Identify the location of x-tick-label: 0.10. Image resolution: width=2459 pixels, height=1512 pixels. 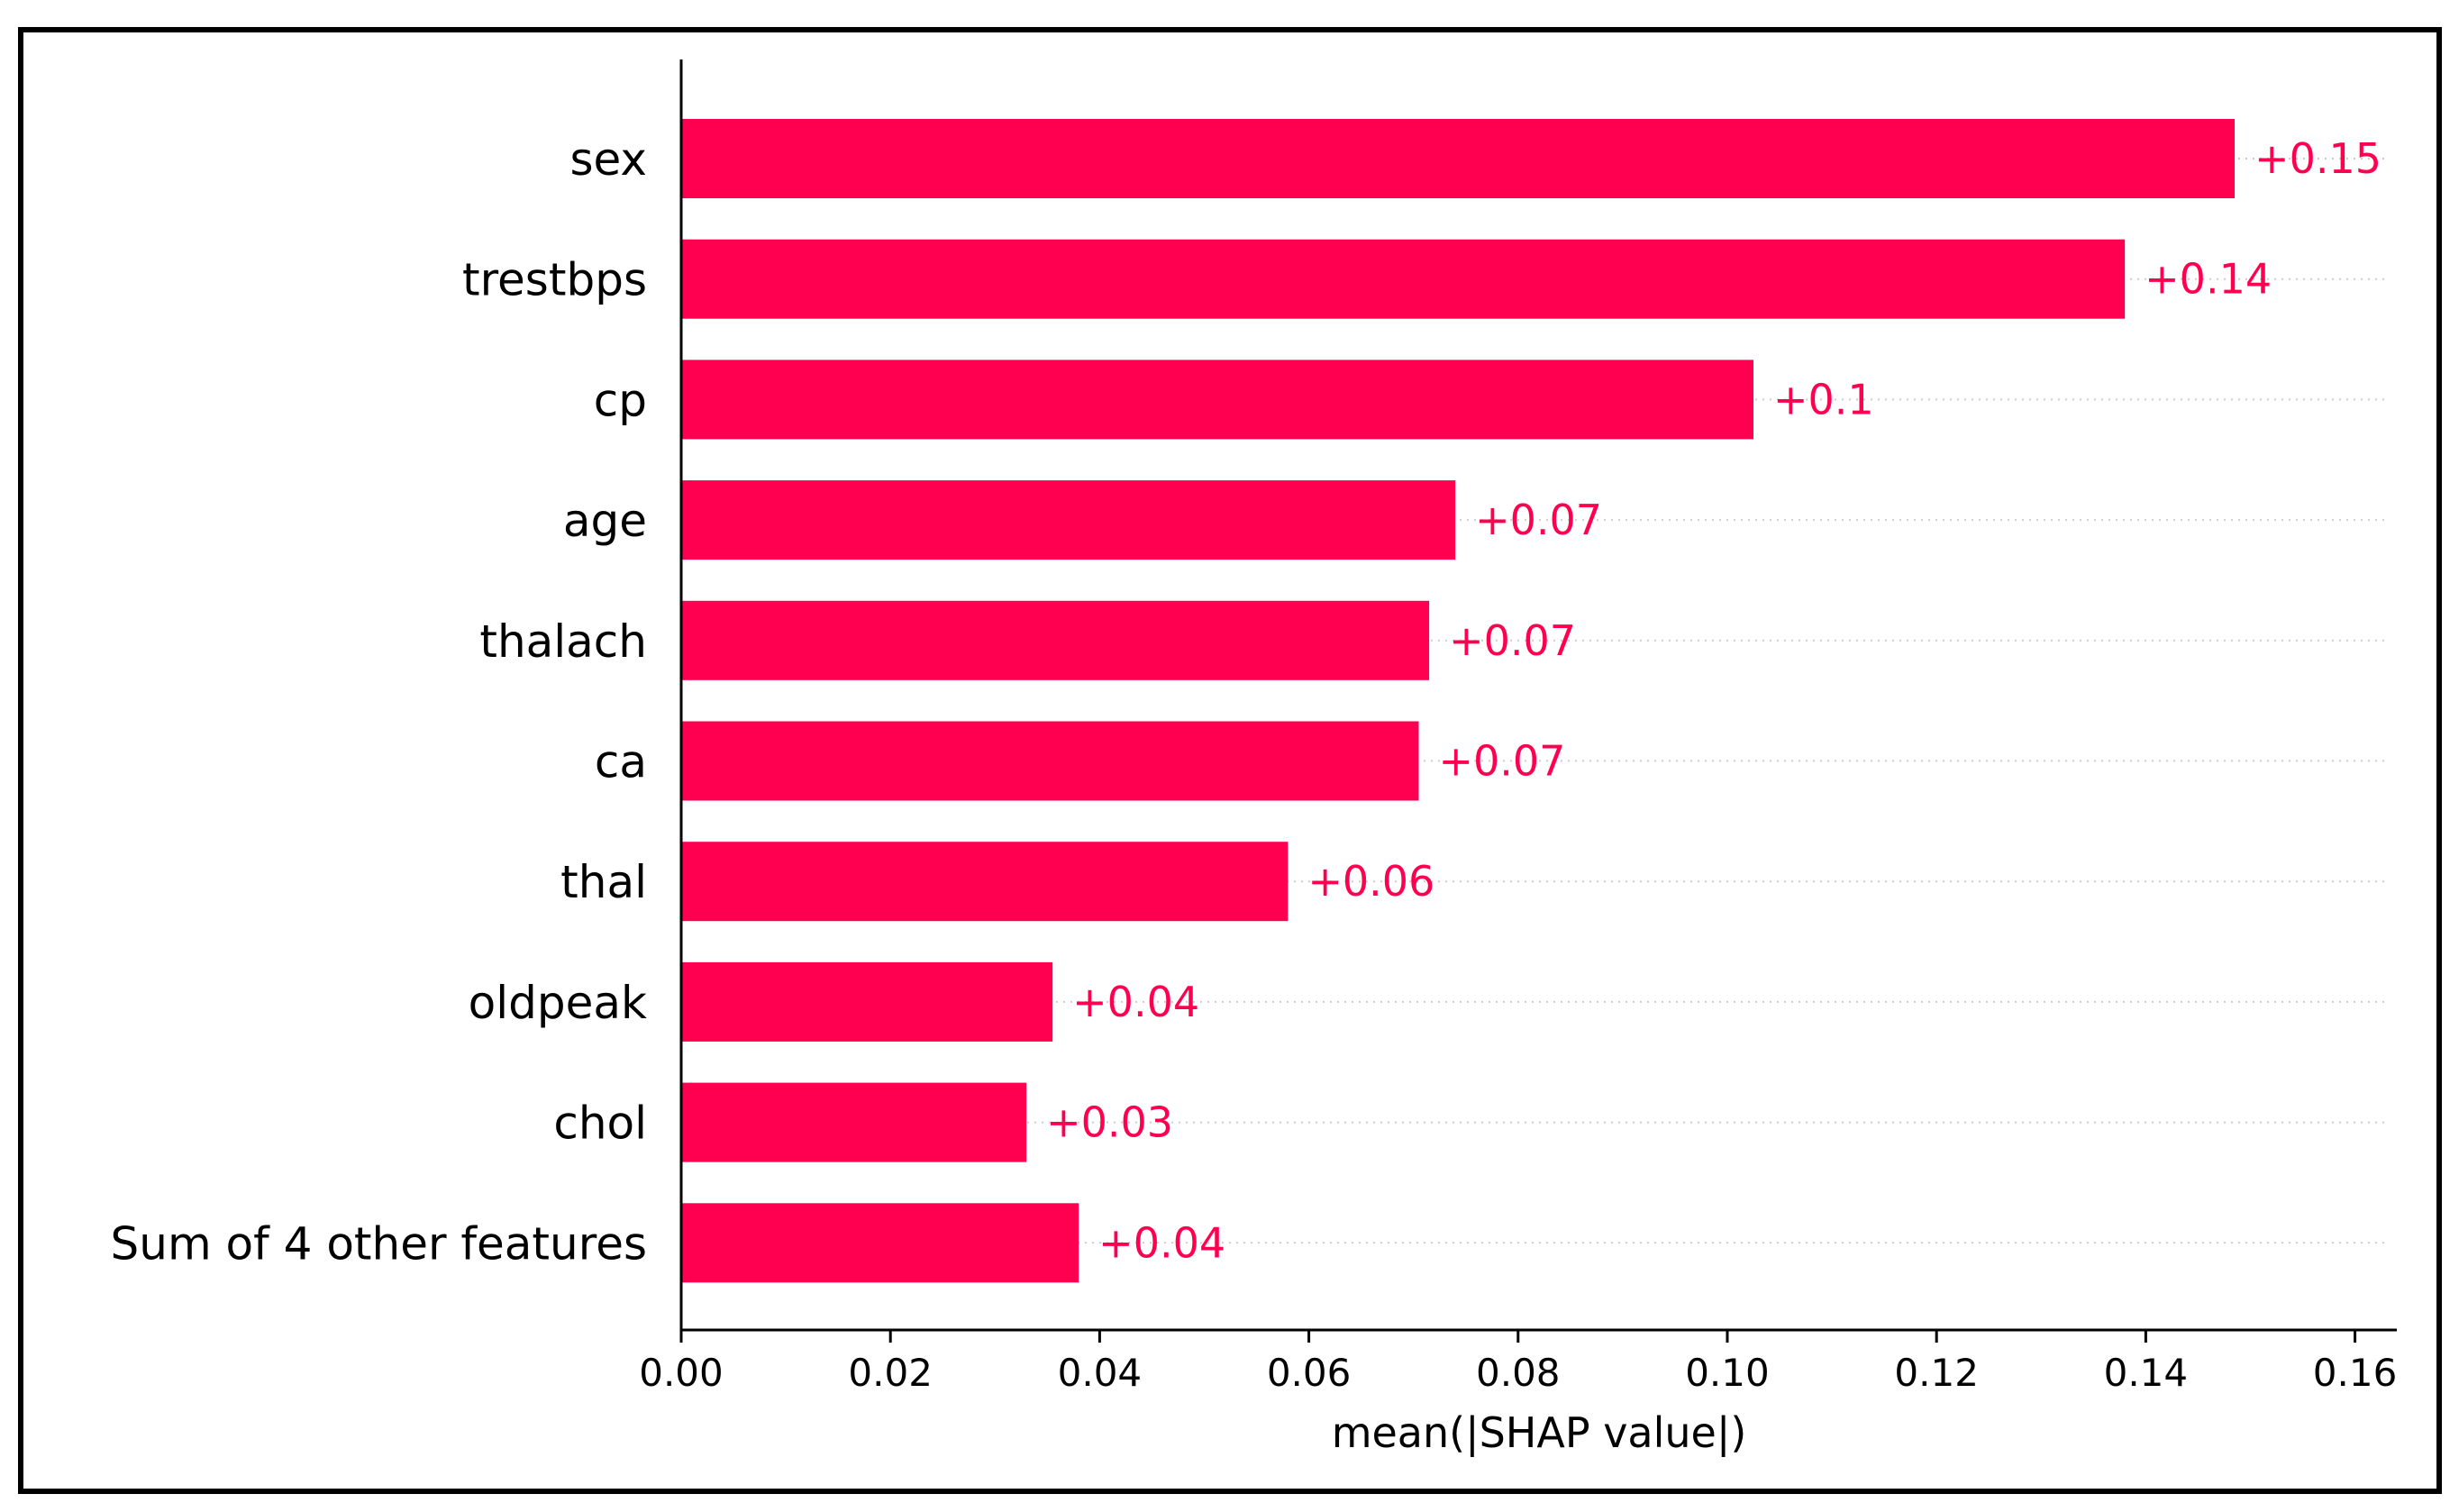
(1727, 1373).